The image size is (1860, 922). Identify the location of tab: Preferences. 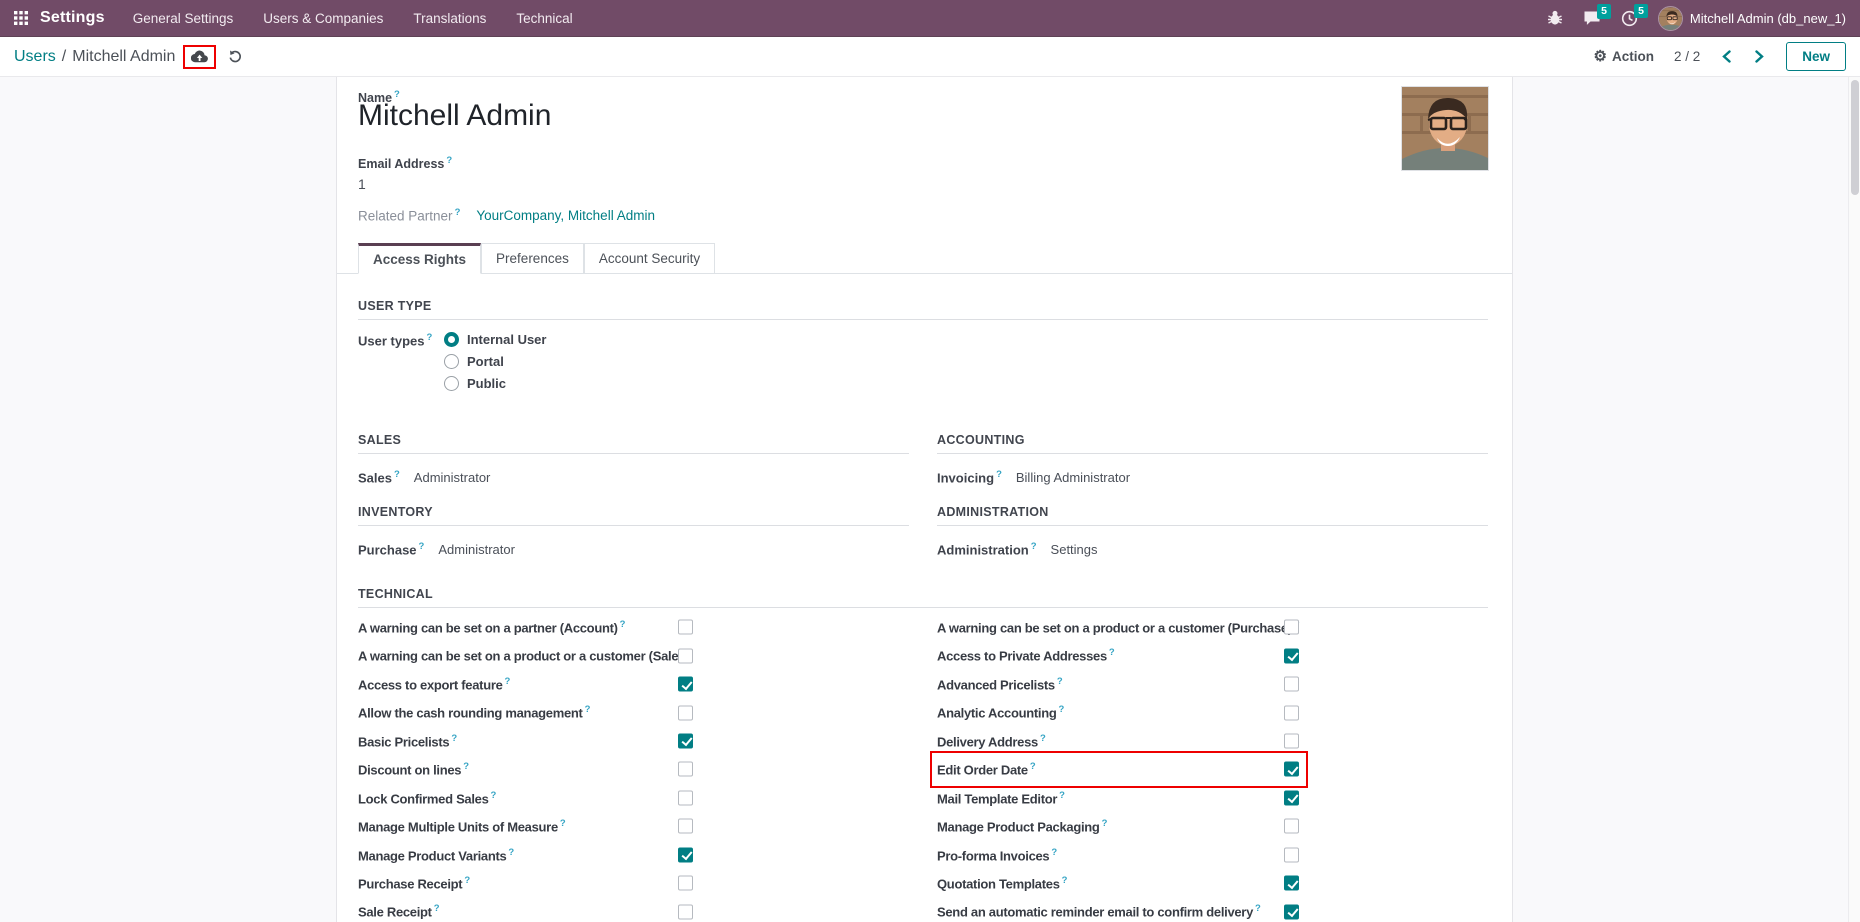
(532, 258).